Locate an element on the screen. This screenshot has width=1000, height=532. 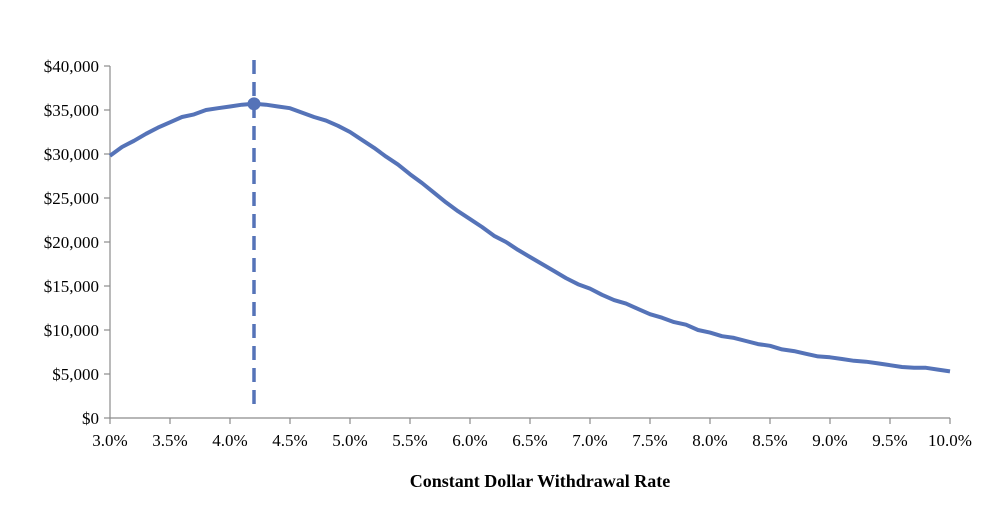
y-tick-label: $35,000 is located at coordinates (71, 110).